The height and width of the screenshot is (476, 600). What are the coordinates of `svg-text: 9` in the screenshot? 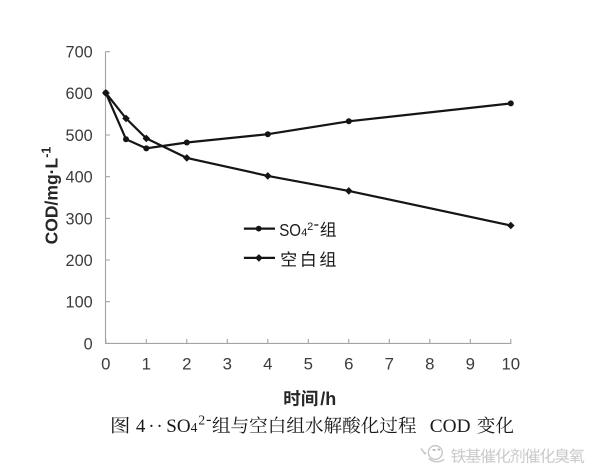 It's located at (470, 363).